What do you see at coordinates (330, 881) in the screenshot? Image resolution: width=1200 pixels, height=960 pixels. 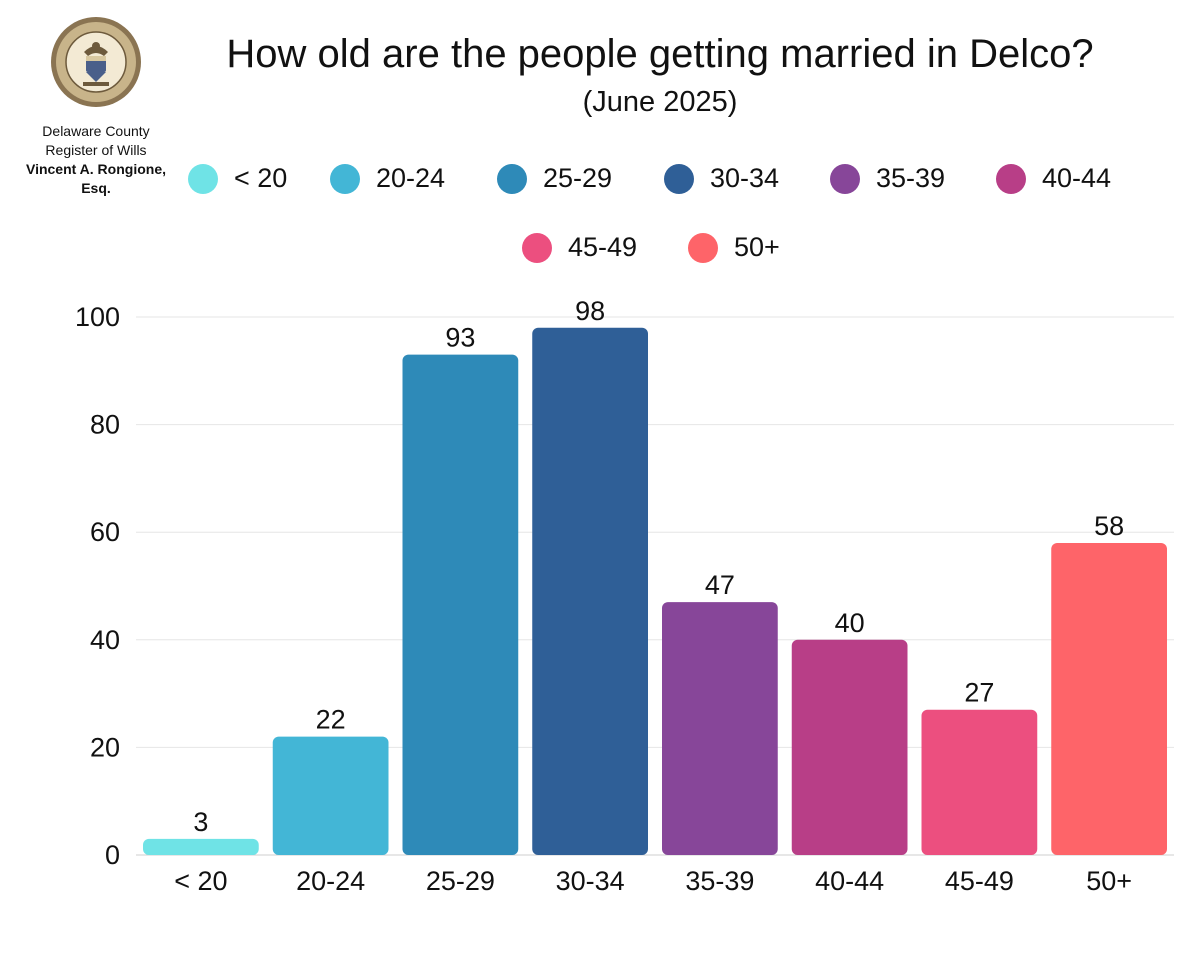 I see `x-tick-label: 20-24` at bounding box center [330, 881].